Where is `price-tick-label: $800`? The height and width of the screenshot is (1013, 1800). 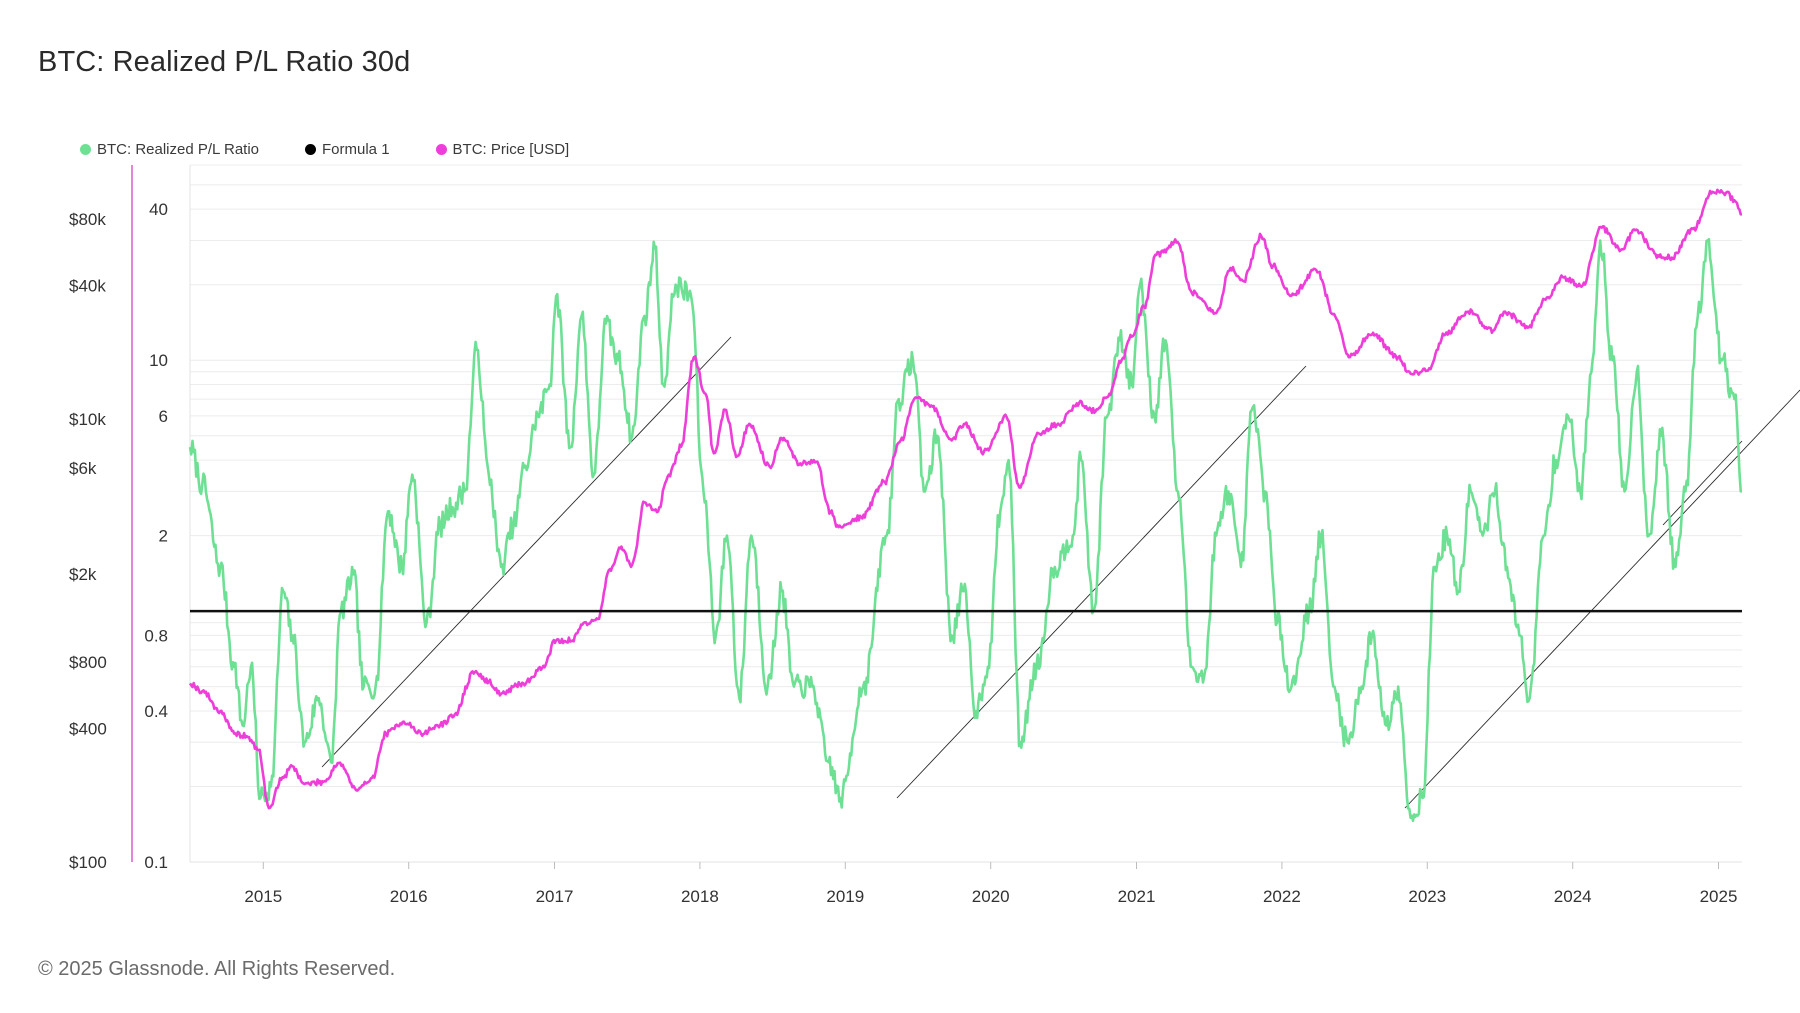
price-tick-label: $800 is located at coordinates (88, 662).